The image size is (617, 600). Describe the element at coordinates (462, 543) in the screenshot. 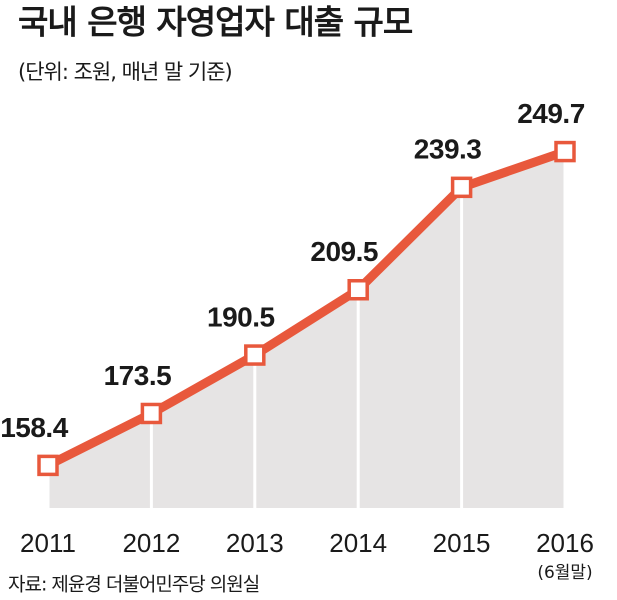

I see `x-tick-label: 2015` at that location.